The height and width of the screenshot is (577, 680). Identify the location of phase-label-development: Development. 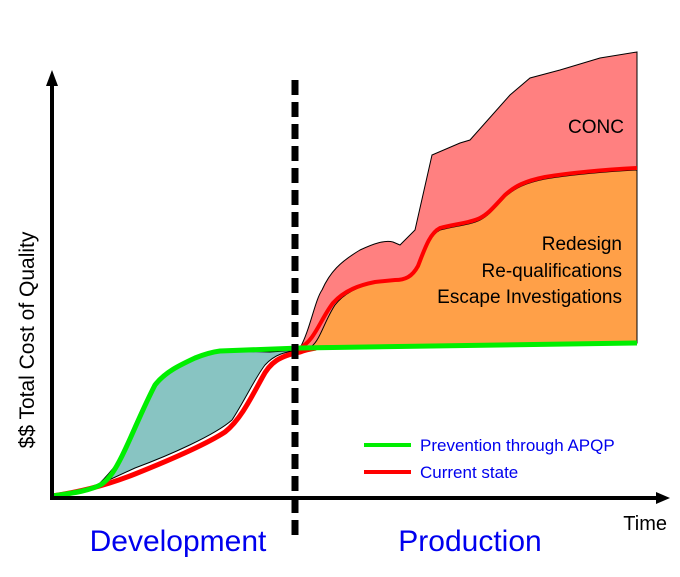
(178, 541).